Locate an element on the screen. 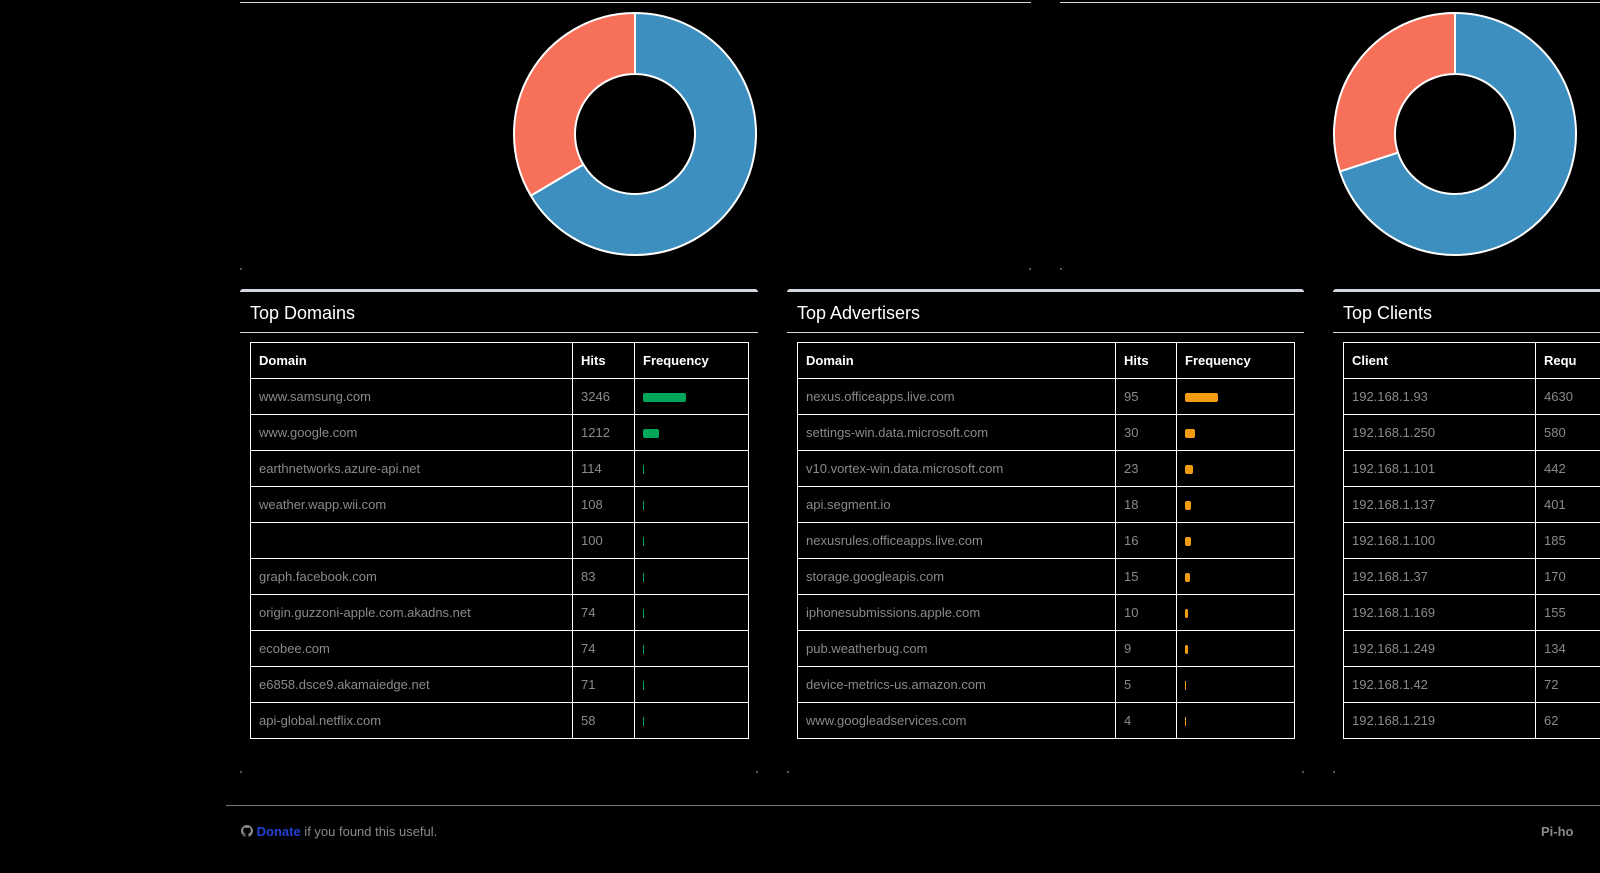 This screenshot has width=1600, height=873. domain-cell: settings-win.data.microsoft.com is located at coordinates (956, 432).